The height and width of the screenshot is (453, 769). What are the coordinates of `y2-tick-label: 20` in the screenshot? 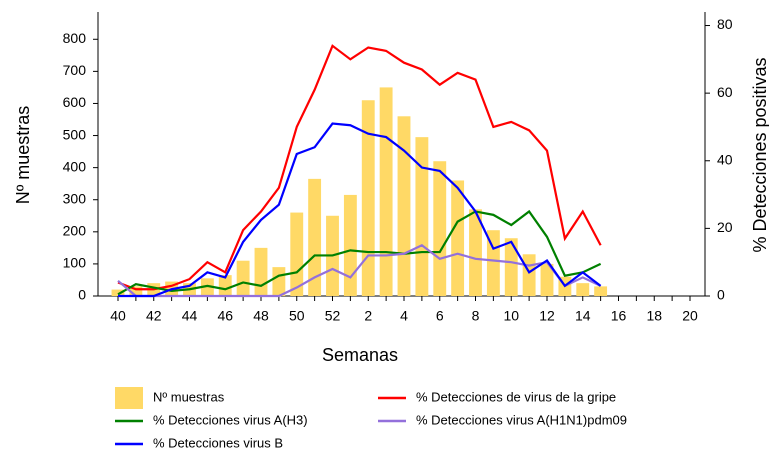 It's located at (725, 227).